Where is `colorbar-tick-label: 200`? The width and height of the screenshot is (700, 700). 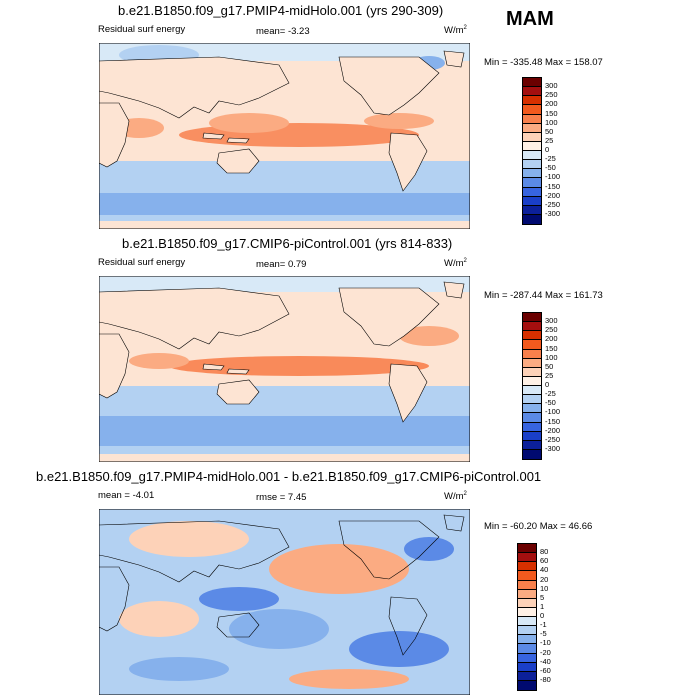
colorbar-tick-label: 200 is located at coordinates (551, 104).